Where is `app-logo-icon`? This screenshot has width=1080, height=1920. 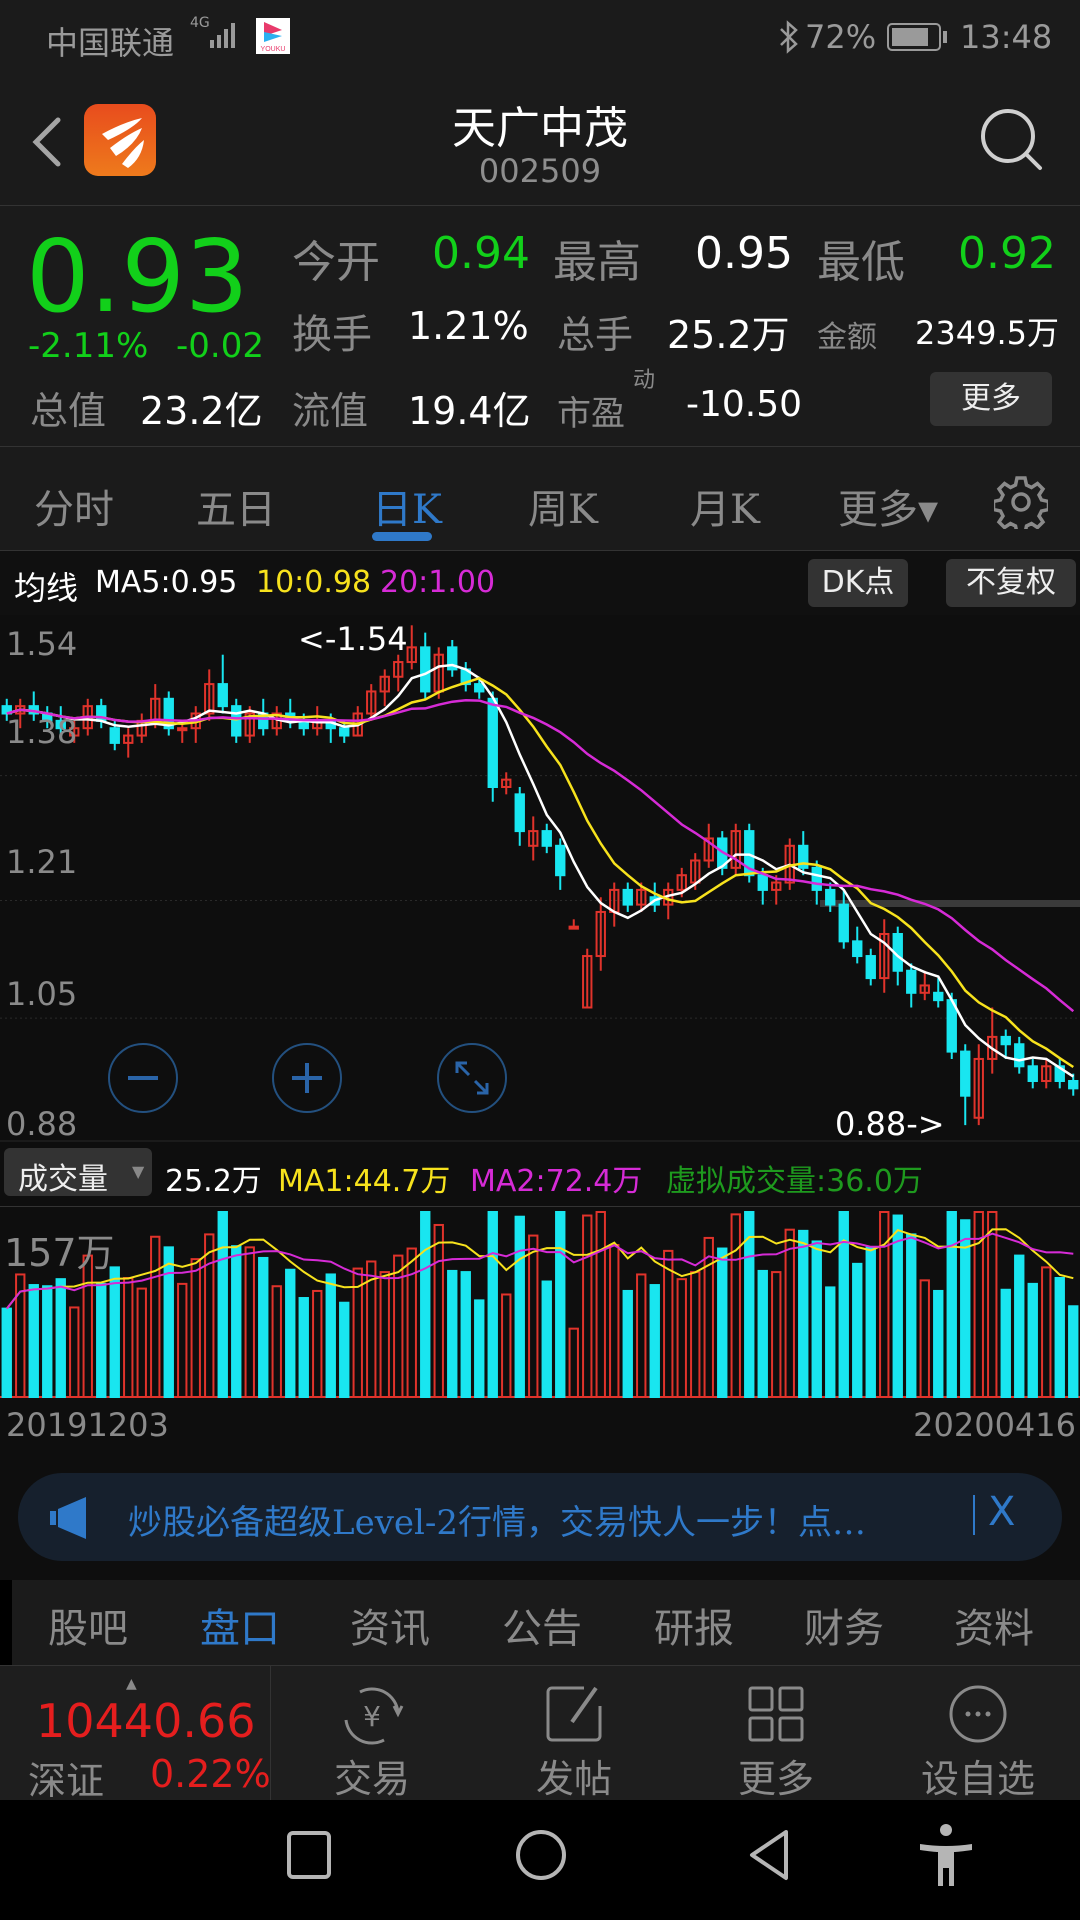
app-logo-icon is located at coordinates (123, 143).